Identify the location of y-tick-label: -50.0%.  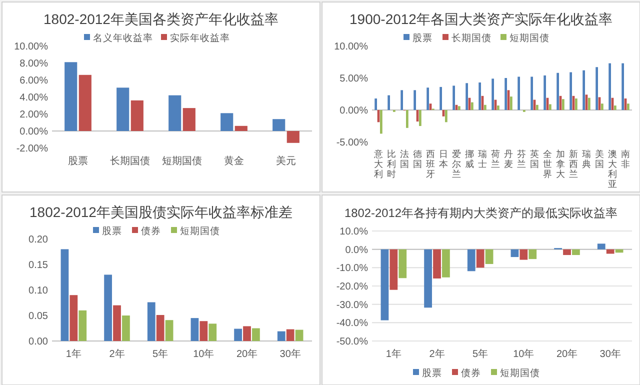
(352, 342).